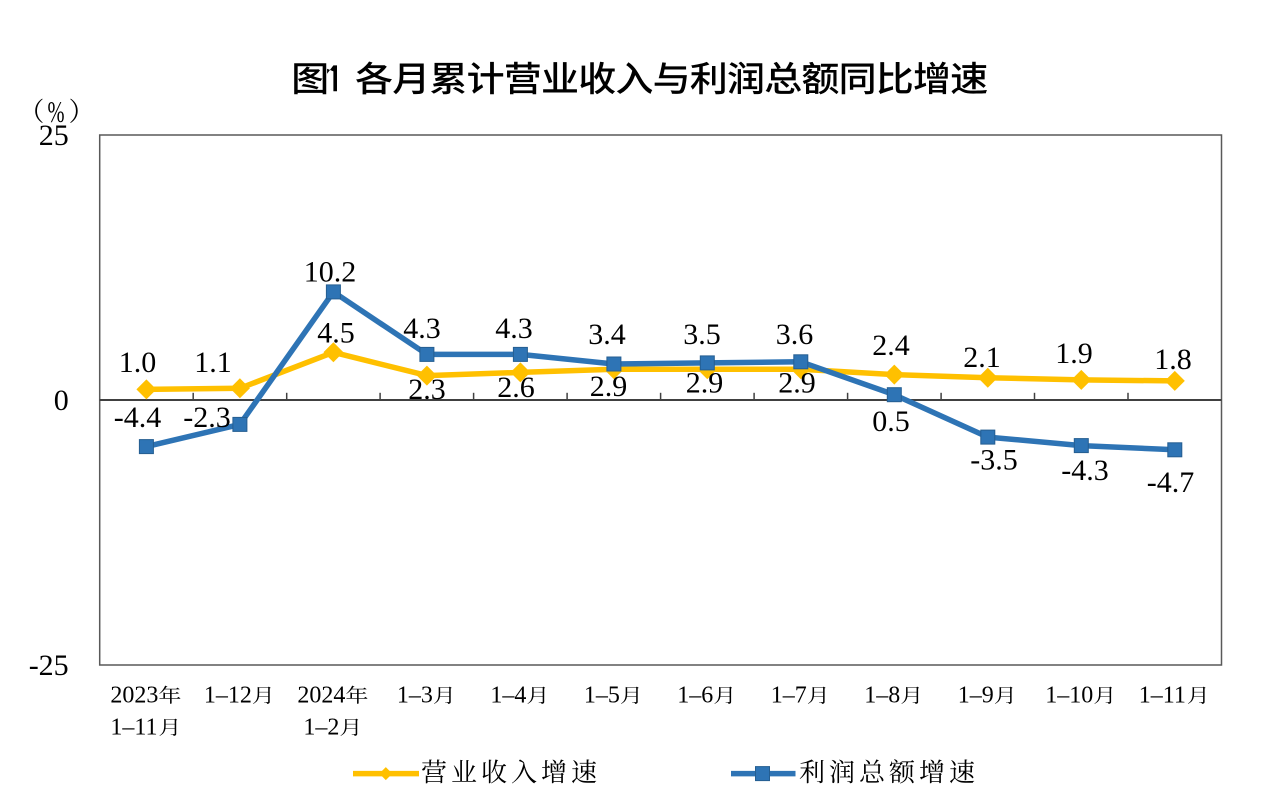 This screenshot has height=811, width=1280. Describe the element at coordinates (795, 334) in the screenshot. I see `svg-text: 3.6` at that location.